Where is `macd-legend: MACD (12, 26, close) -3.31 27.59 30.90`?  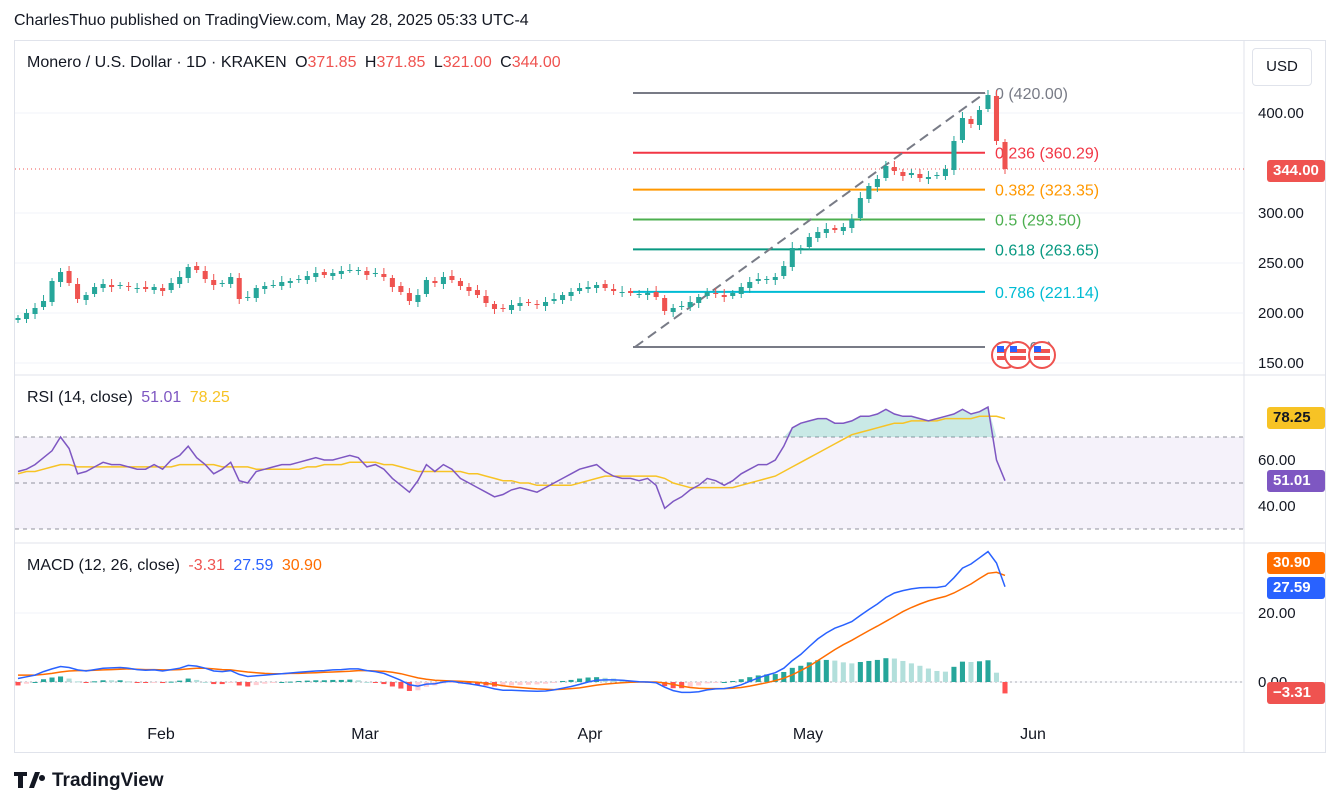 macd-legend: MACD (12, 26, close) -3.31 27.59 30.90 is located at coordinates (176, 566).